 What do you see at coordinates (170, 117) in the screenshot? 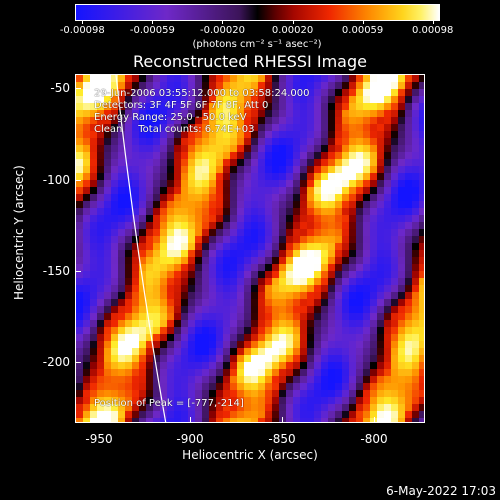
I see `info-energy-range: Energy Range: 25.0 - 50.0 keV` at bounding box center [170, 117].